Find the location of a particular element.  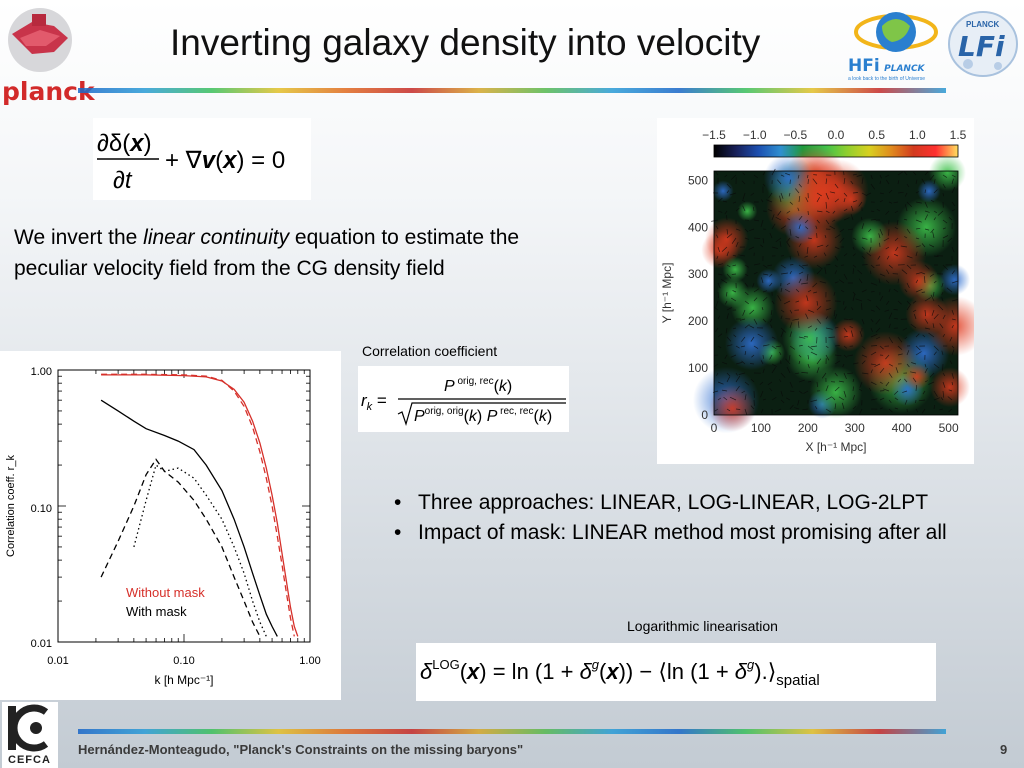

slide-title: Inverting galaxy density into velocity is located at coordinates (465, 42).